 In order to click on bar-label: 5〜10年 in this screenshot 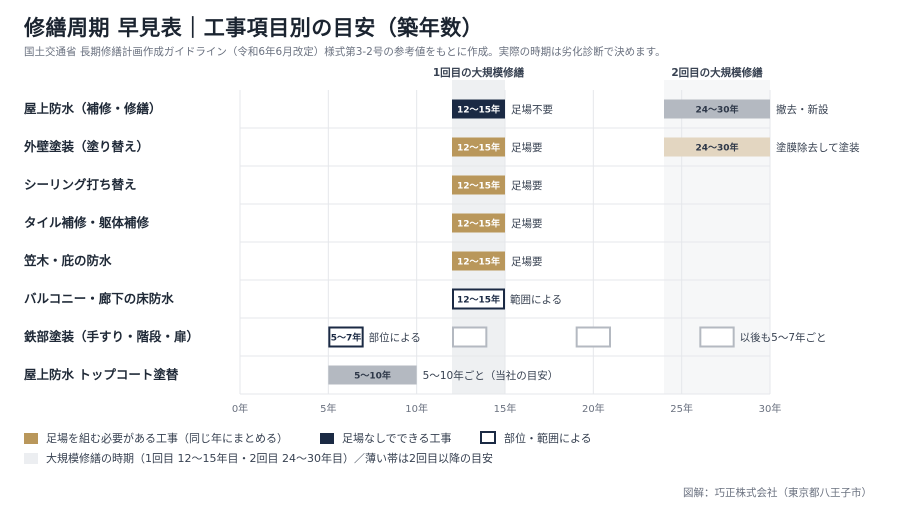, I will do `click(372, 376)`.